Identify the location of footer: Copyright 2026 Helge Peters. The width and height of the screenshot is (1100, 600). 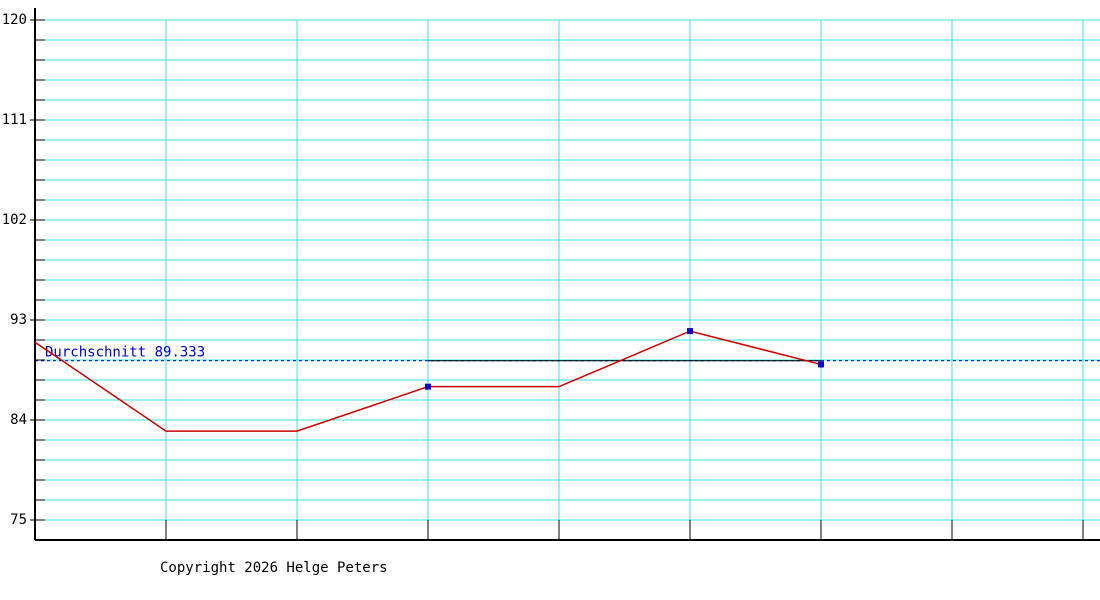
(274, 568).